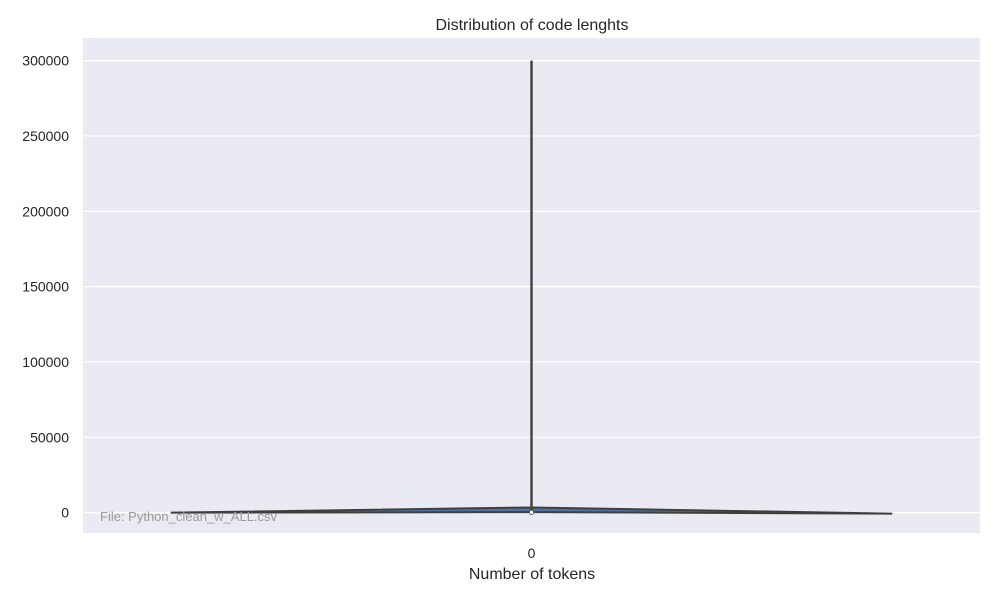 The width and height of the screenshot is (1000, 600). What do you see at coordinates (532, 25) in the screenshot?
I see `chart-title: Distribution of code lenghts` at bounding box center [532, 25].